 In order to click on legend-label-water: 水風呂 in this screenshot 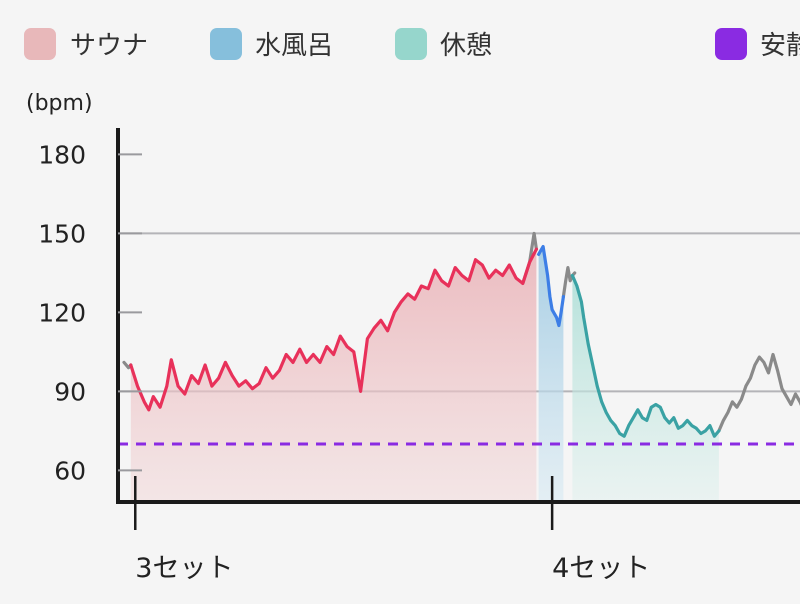, I will do `click(294, 46)`.